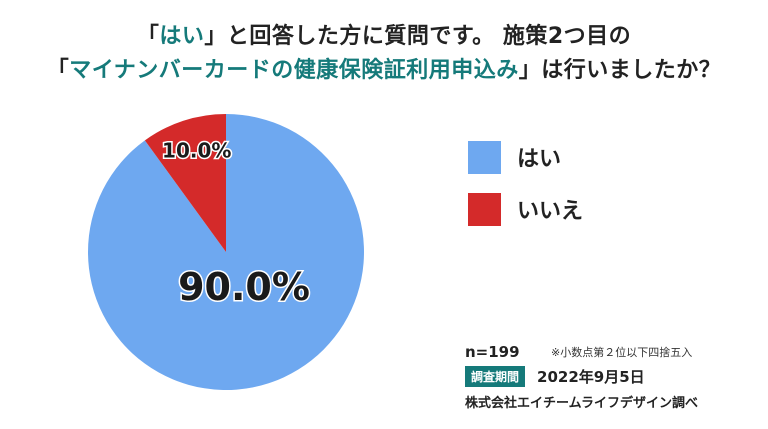 This screenshot has height=429, width=768. What do you see at coordinates (185, 183) in the screenshot?
I see `pie-slice-no` at bounding box center [185, 183].